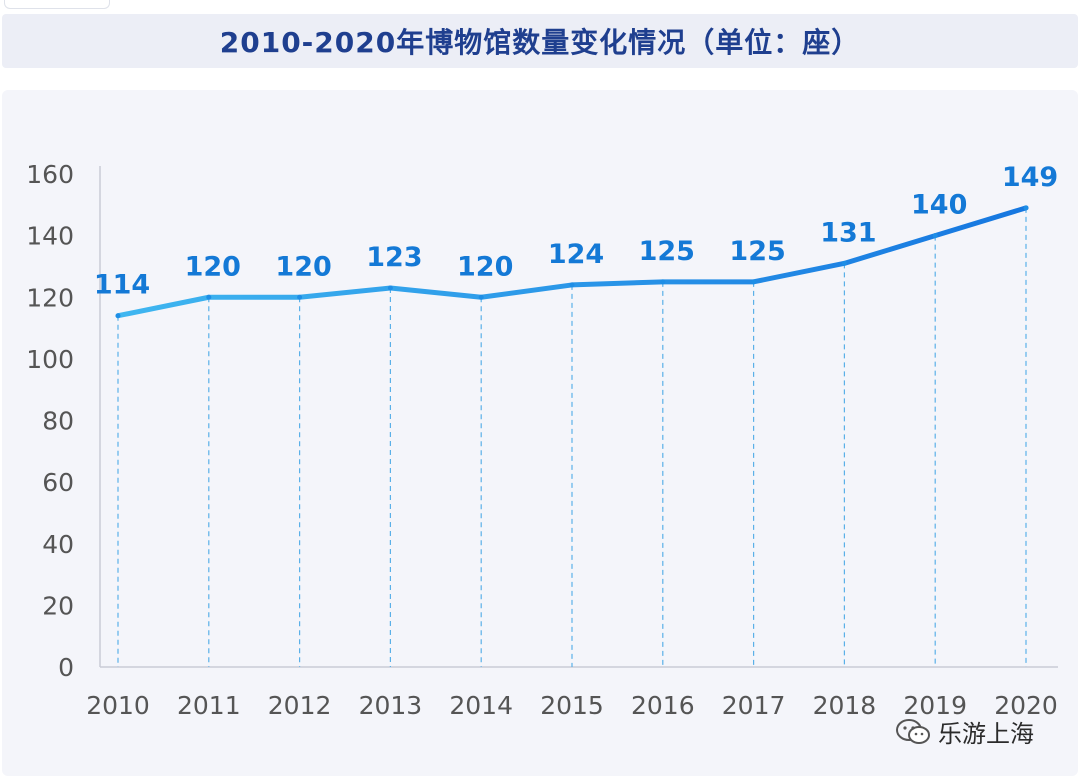 The image size is (1080, 778). What do you see at coordinates (663, 705) in the screenshot?
I see `x-tick-label: 2016` at bounding box center [663, 705].